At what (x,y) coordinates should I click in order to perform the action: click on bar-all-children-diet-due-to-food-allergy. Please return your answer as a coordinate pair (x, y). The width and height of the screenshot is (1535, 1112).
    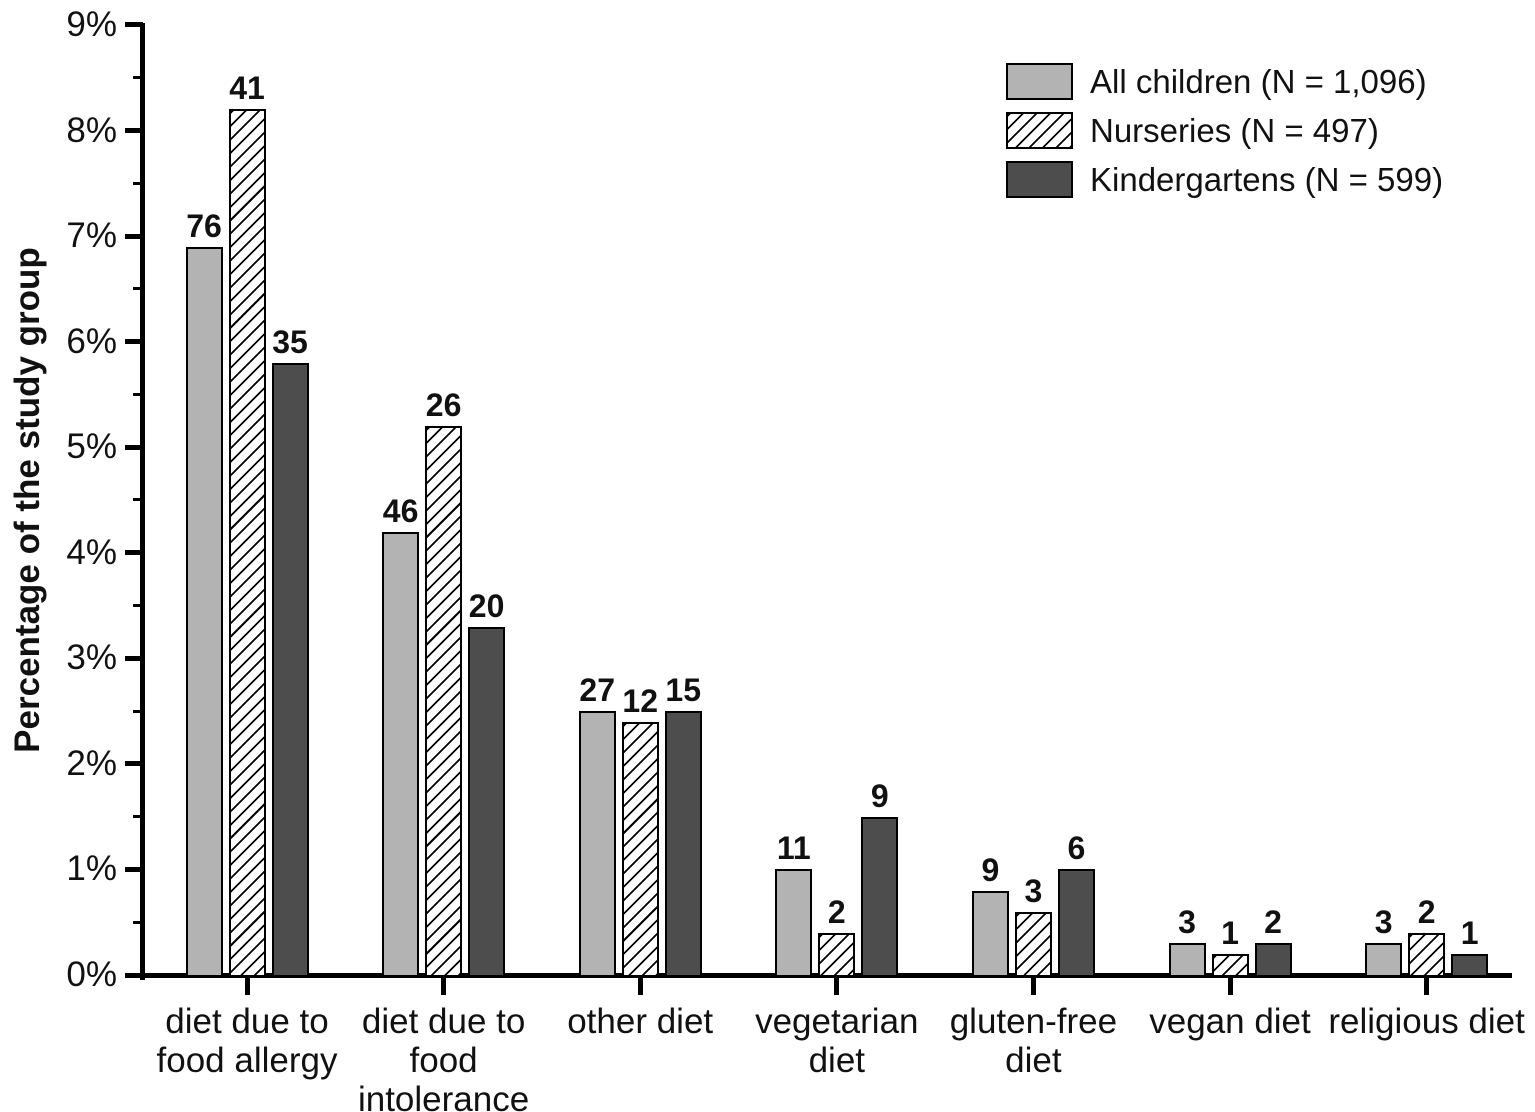
    Looking at the image, I should click on (204, 611).